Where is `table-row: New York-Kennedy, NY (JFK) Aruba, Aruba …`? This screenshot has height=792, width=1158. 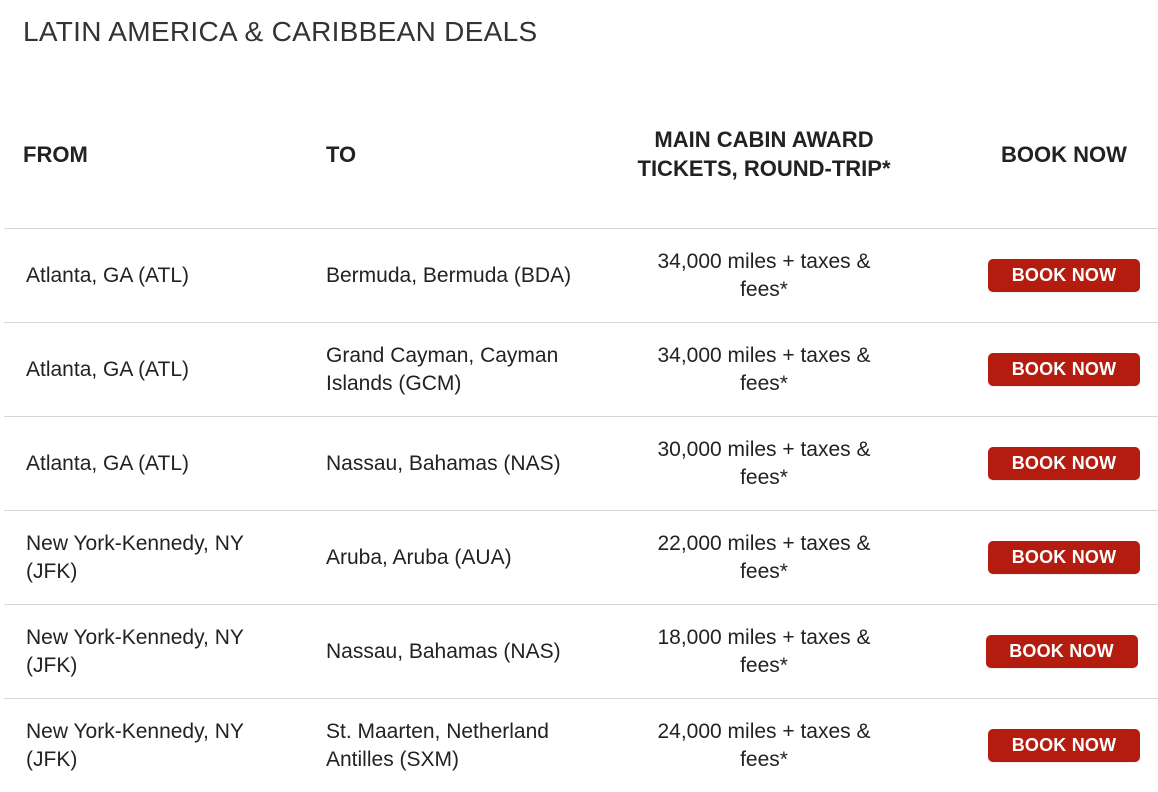
table-row: New York-Kennedy, NY (JFK) Aruba, Aruba … is located at coordinates (581, 558).